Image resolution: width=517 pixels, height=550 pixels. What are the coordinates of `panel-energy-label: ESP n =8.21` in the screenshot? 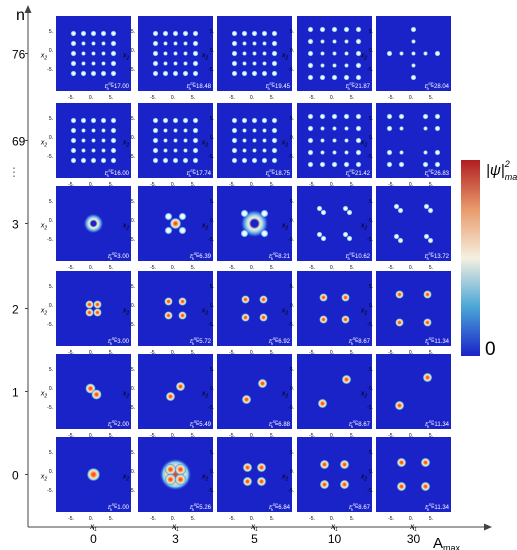 It's located at (279, 256).